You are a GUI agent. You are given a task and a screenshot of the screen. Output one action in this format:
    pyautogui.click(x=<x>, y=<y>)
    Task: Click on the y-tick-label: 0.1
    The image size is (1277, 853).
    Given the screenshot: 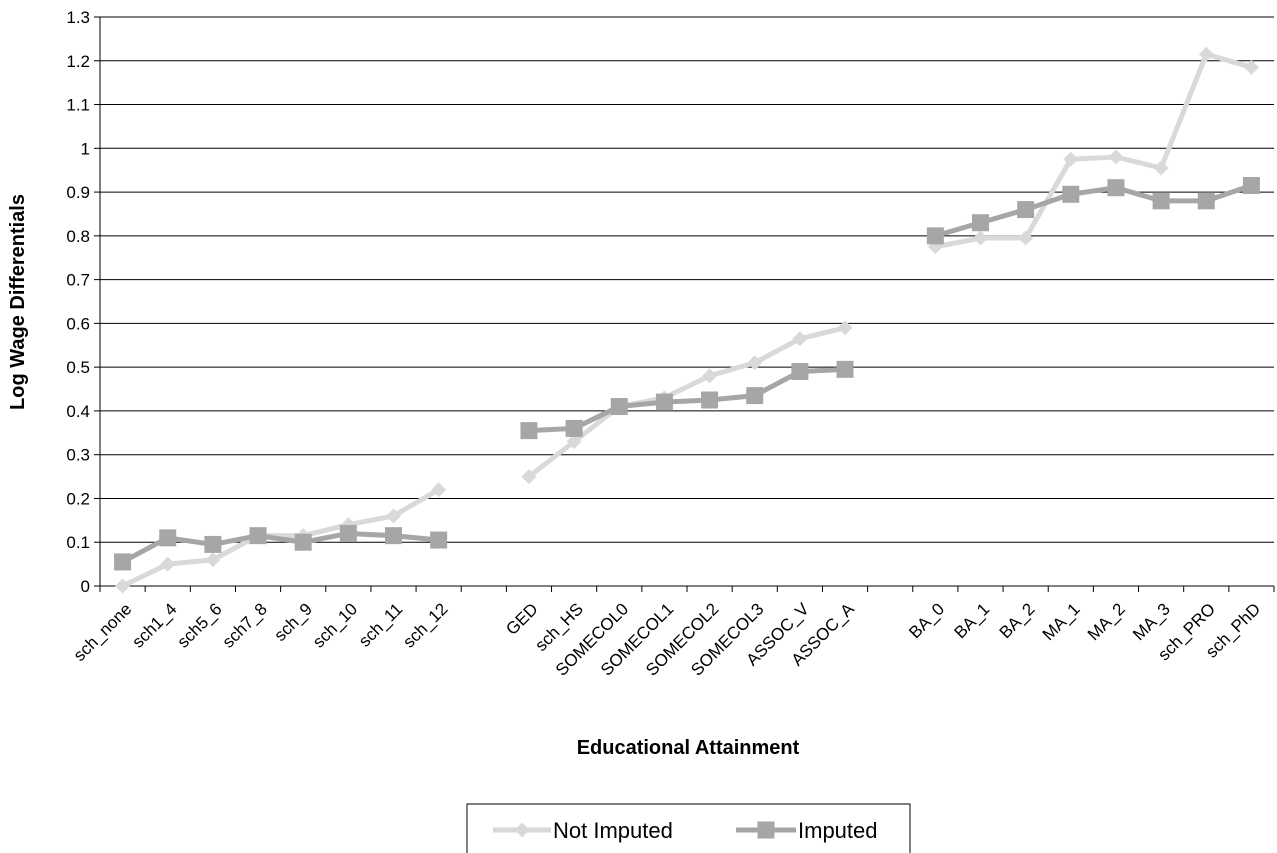 What is the action you would take?
    pyautogui.click(x=78, y=542)
    